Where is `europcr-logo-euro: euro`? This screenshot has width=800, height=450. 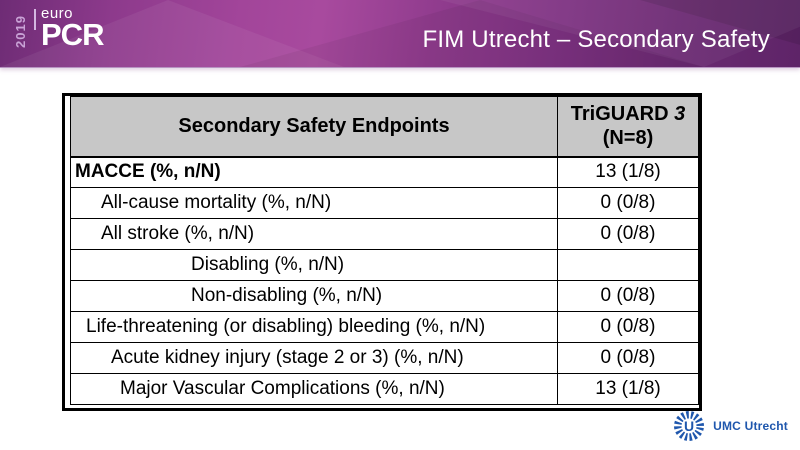
europcr-logo-euro: euro is located at coordinates (57, 13).